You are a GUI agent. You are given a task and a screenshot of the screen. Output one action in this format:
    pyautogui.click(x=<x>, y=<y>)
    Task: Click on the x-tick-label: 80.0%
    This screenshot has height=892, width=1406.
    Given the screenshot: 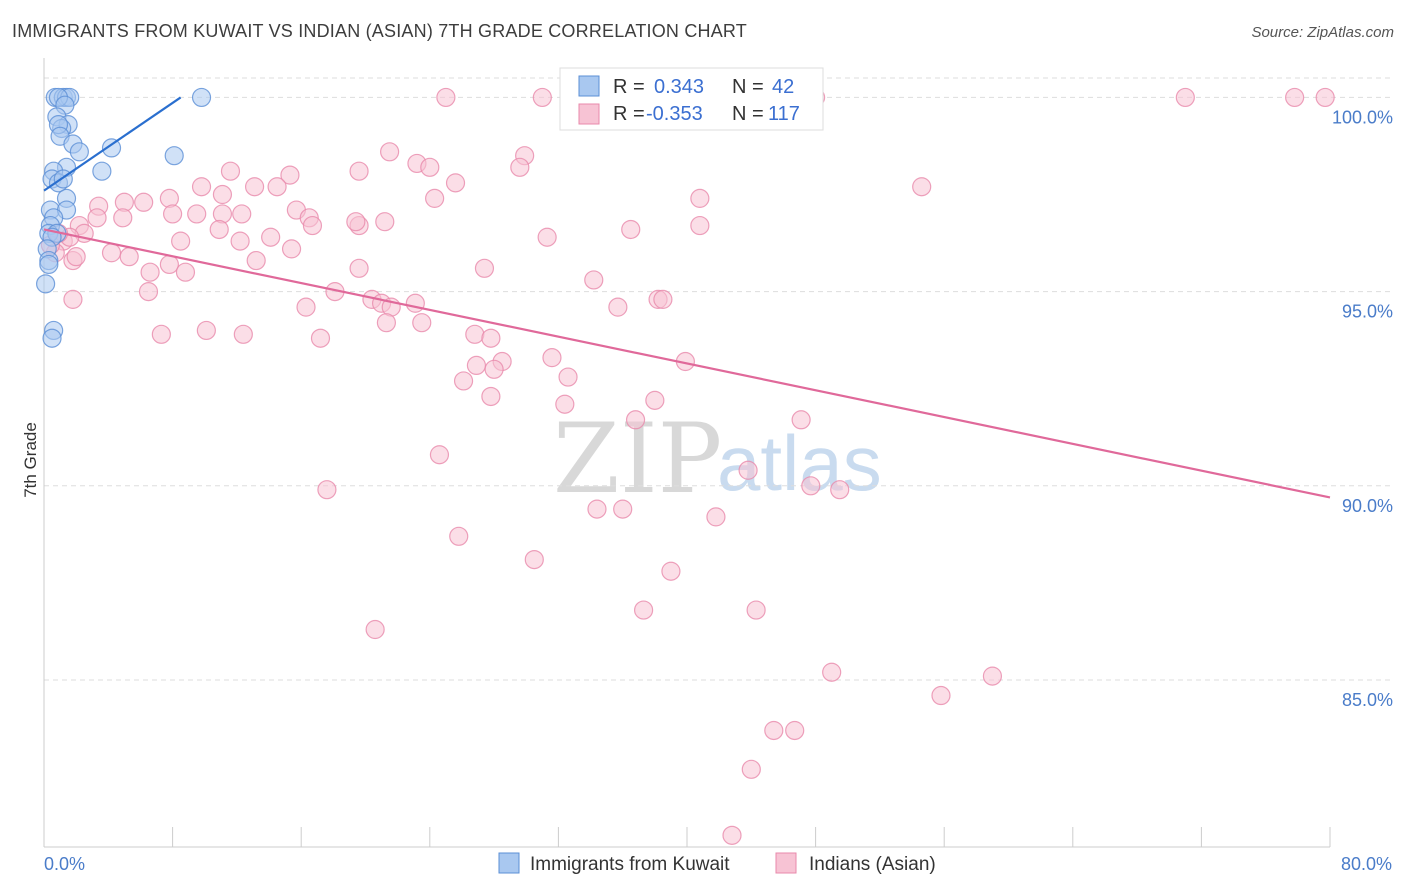 What is the action you would take?
    pyautogui.click(x=1366, y=864)
    